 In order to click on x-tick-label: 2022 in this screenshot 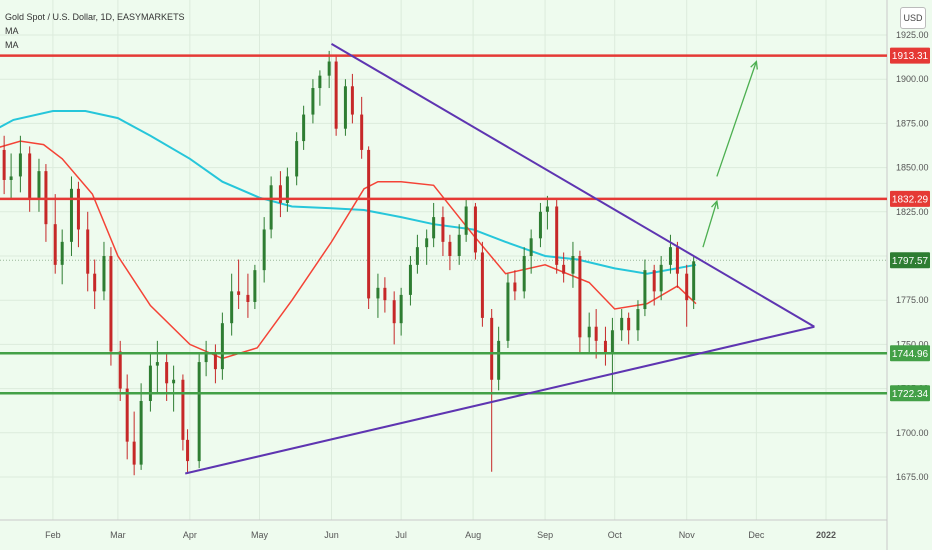, I will do `click(826, 535)`.